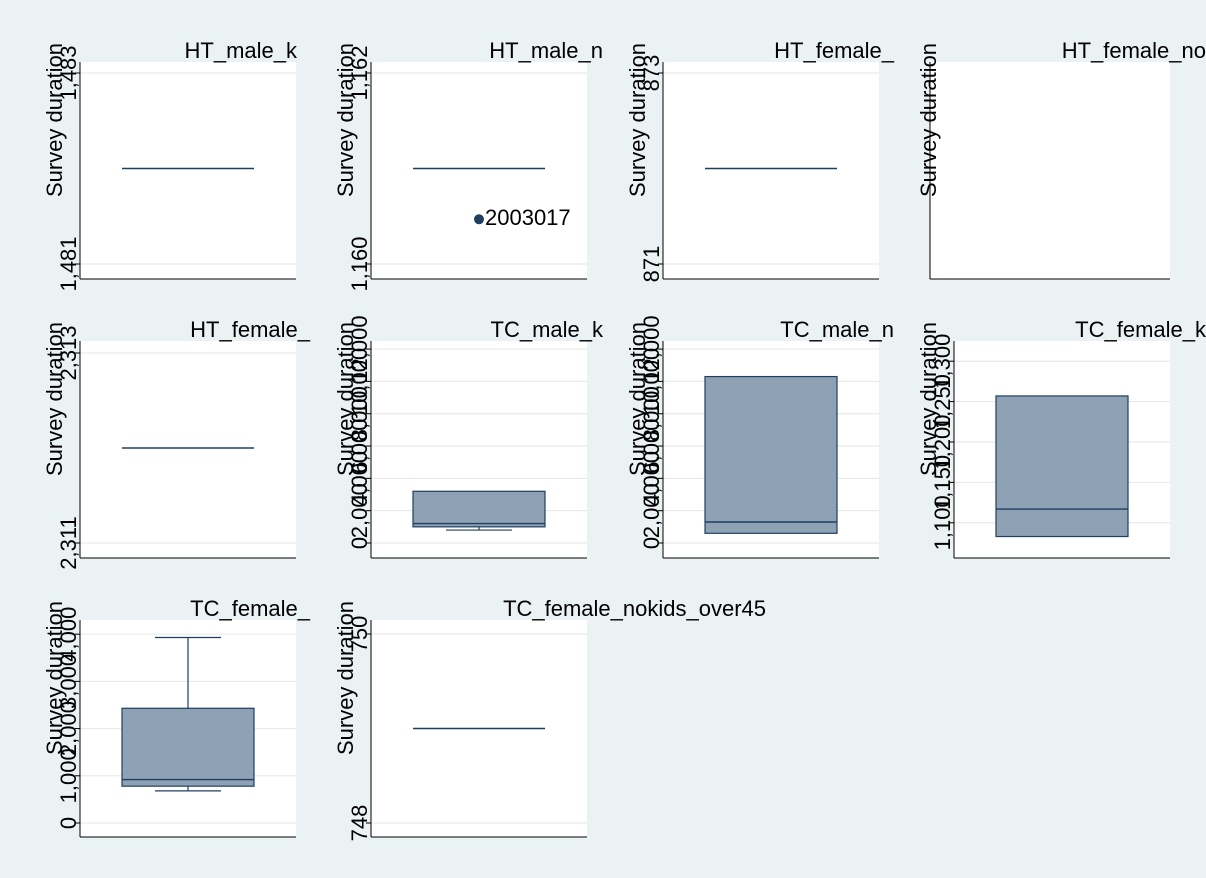 This screenshot has height=878, width=1206. I want to click on panel-title: HT_female_no, so click(1134, 50).